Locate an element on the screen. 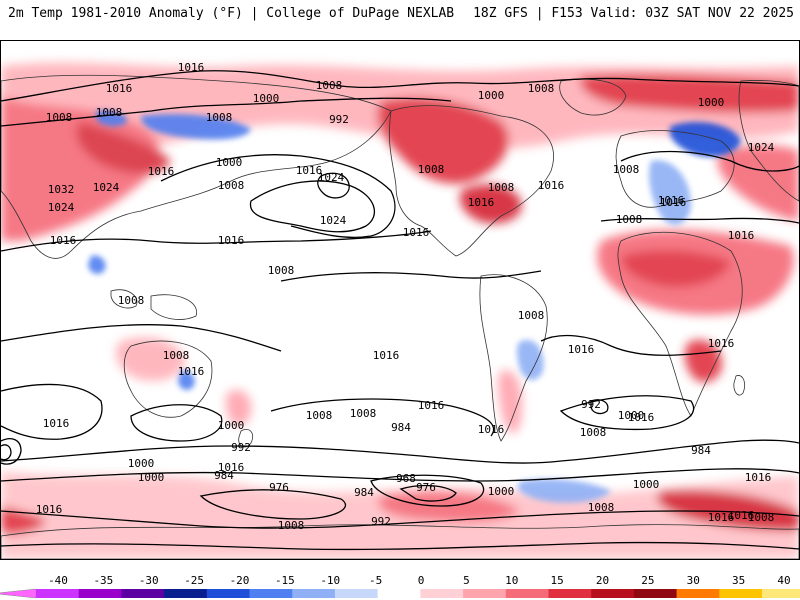  isobar-label: 1032 is located at coordinates (61, 189).